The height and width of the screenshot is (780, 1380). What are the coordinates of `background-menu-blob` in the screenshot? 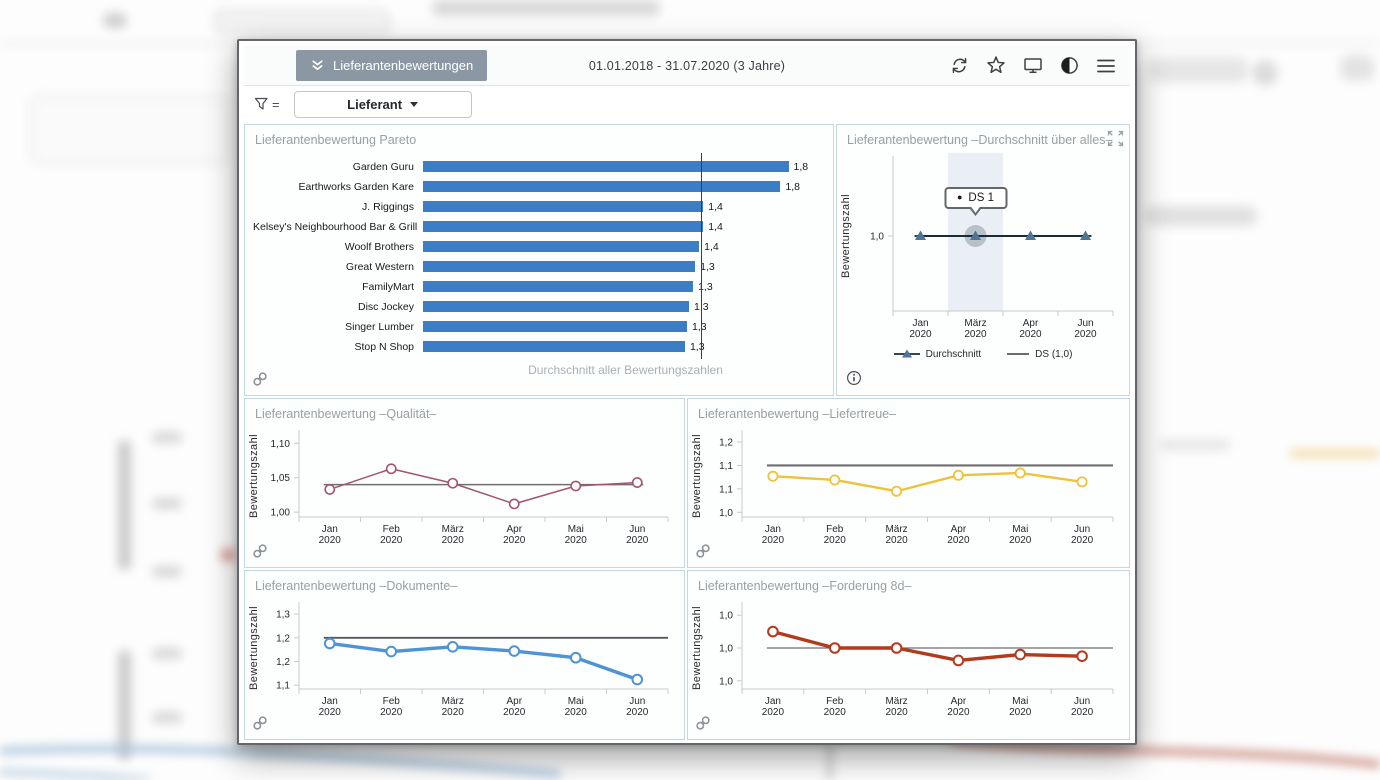 It's located at (115, 20).